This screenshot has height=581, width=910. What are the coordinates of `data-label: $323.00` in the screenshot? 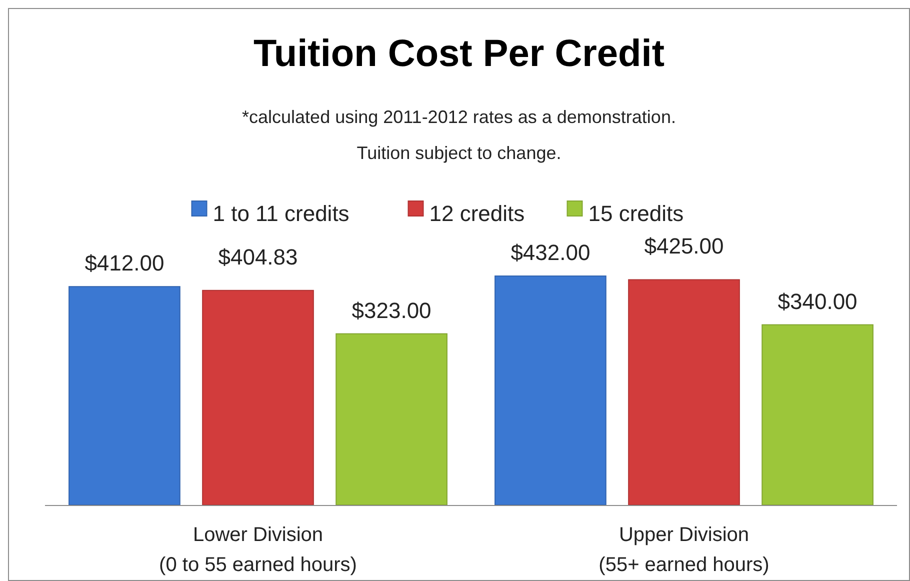 It's located at (392, 310).